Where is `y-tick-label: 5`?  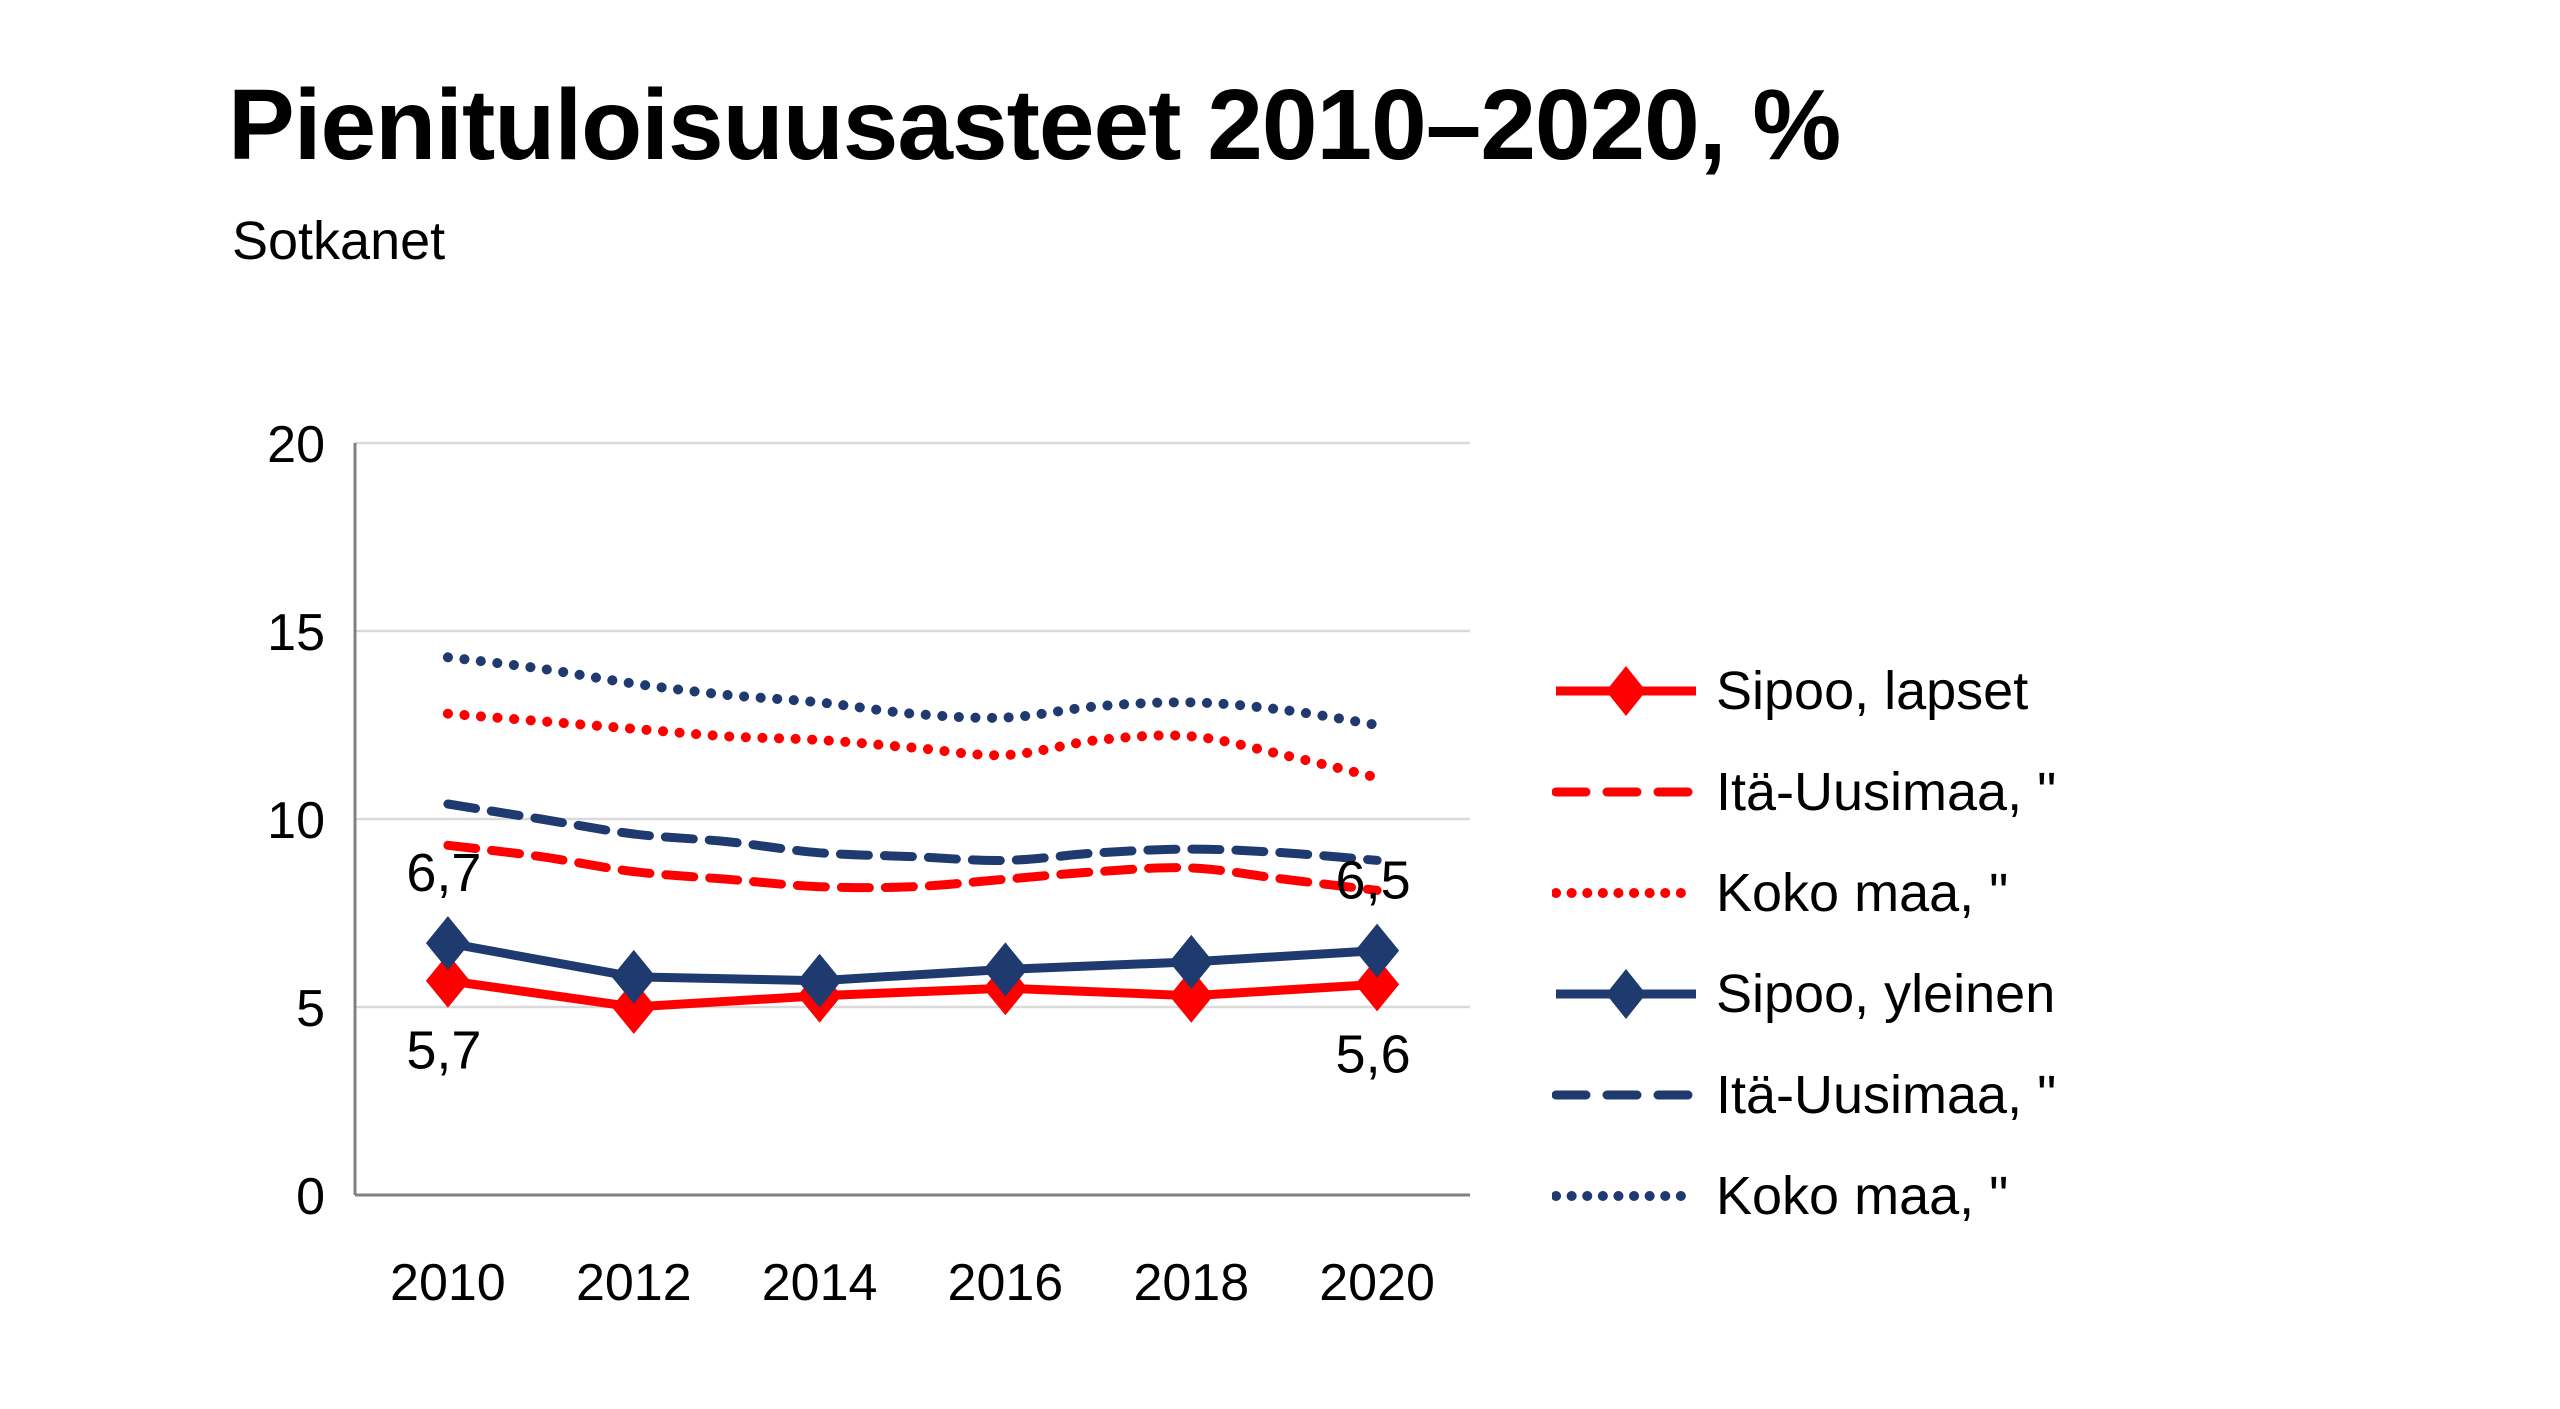 y-tick-label: 5 is located at coordinates (310, 1009).